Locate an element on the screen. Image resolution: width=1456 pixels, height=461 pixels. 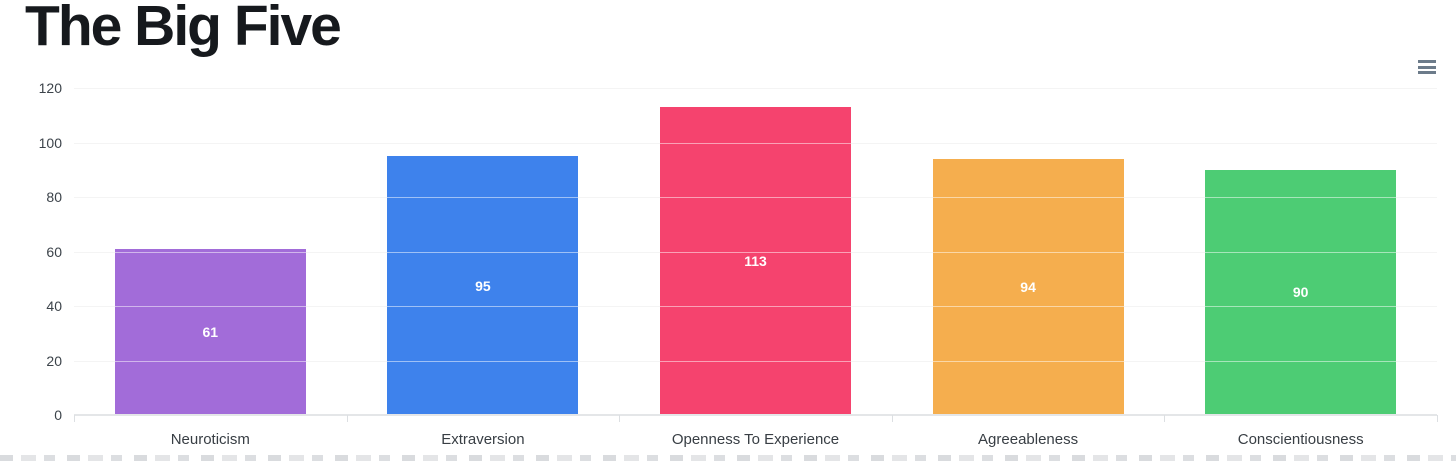
bar-value-label: 113 is located at coordinates (755, 261).